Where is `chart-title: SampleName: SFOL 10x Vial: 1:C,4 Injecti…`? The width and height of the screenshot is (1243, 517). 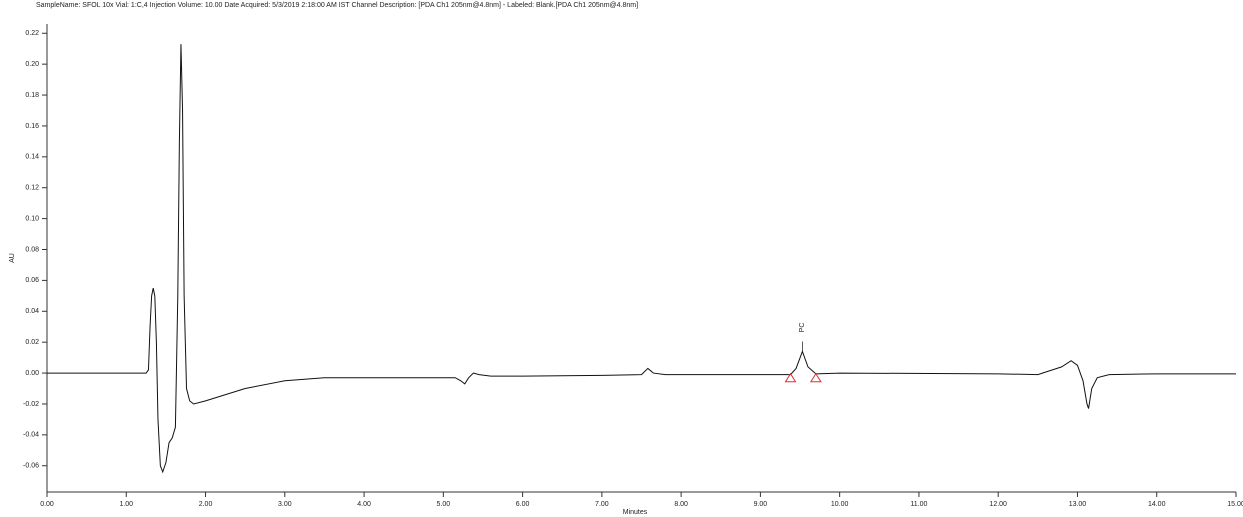 chart-title: SampleName: SFOL 10x Vial: 1:C,4 Injecti… is located at coordinates (337, 5).